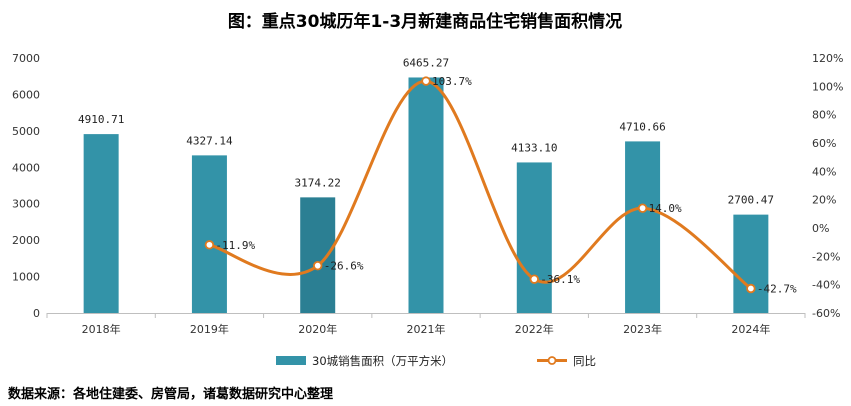 Image resolution: width=851 pixels, height=406 pixels. Describe the element at coordinates (235, 245) in the screenshot. I see `yoy-value-label: -11.9%` at that location.